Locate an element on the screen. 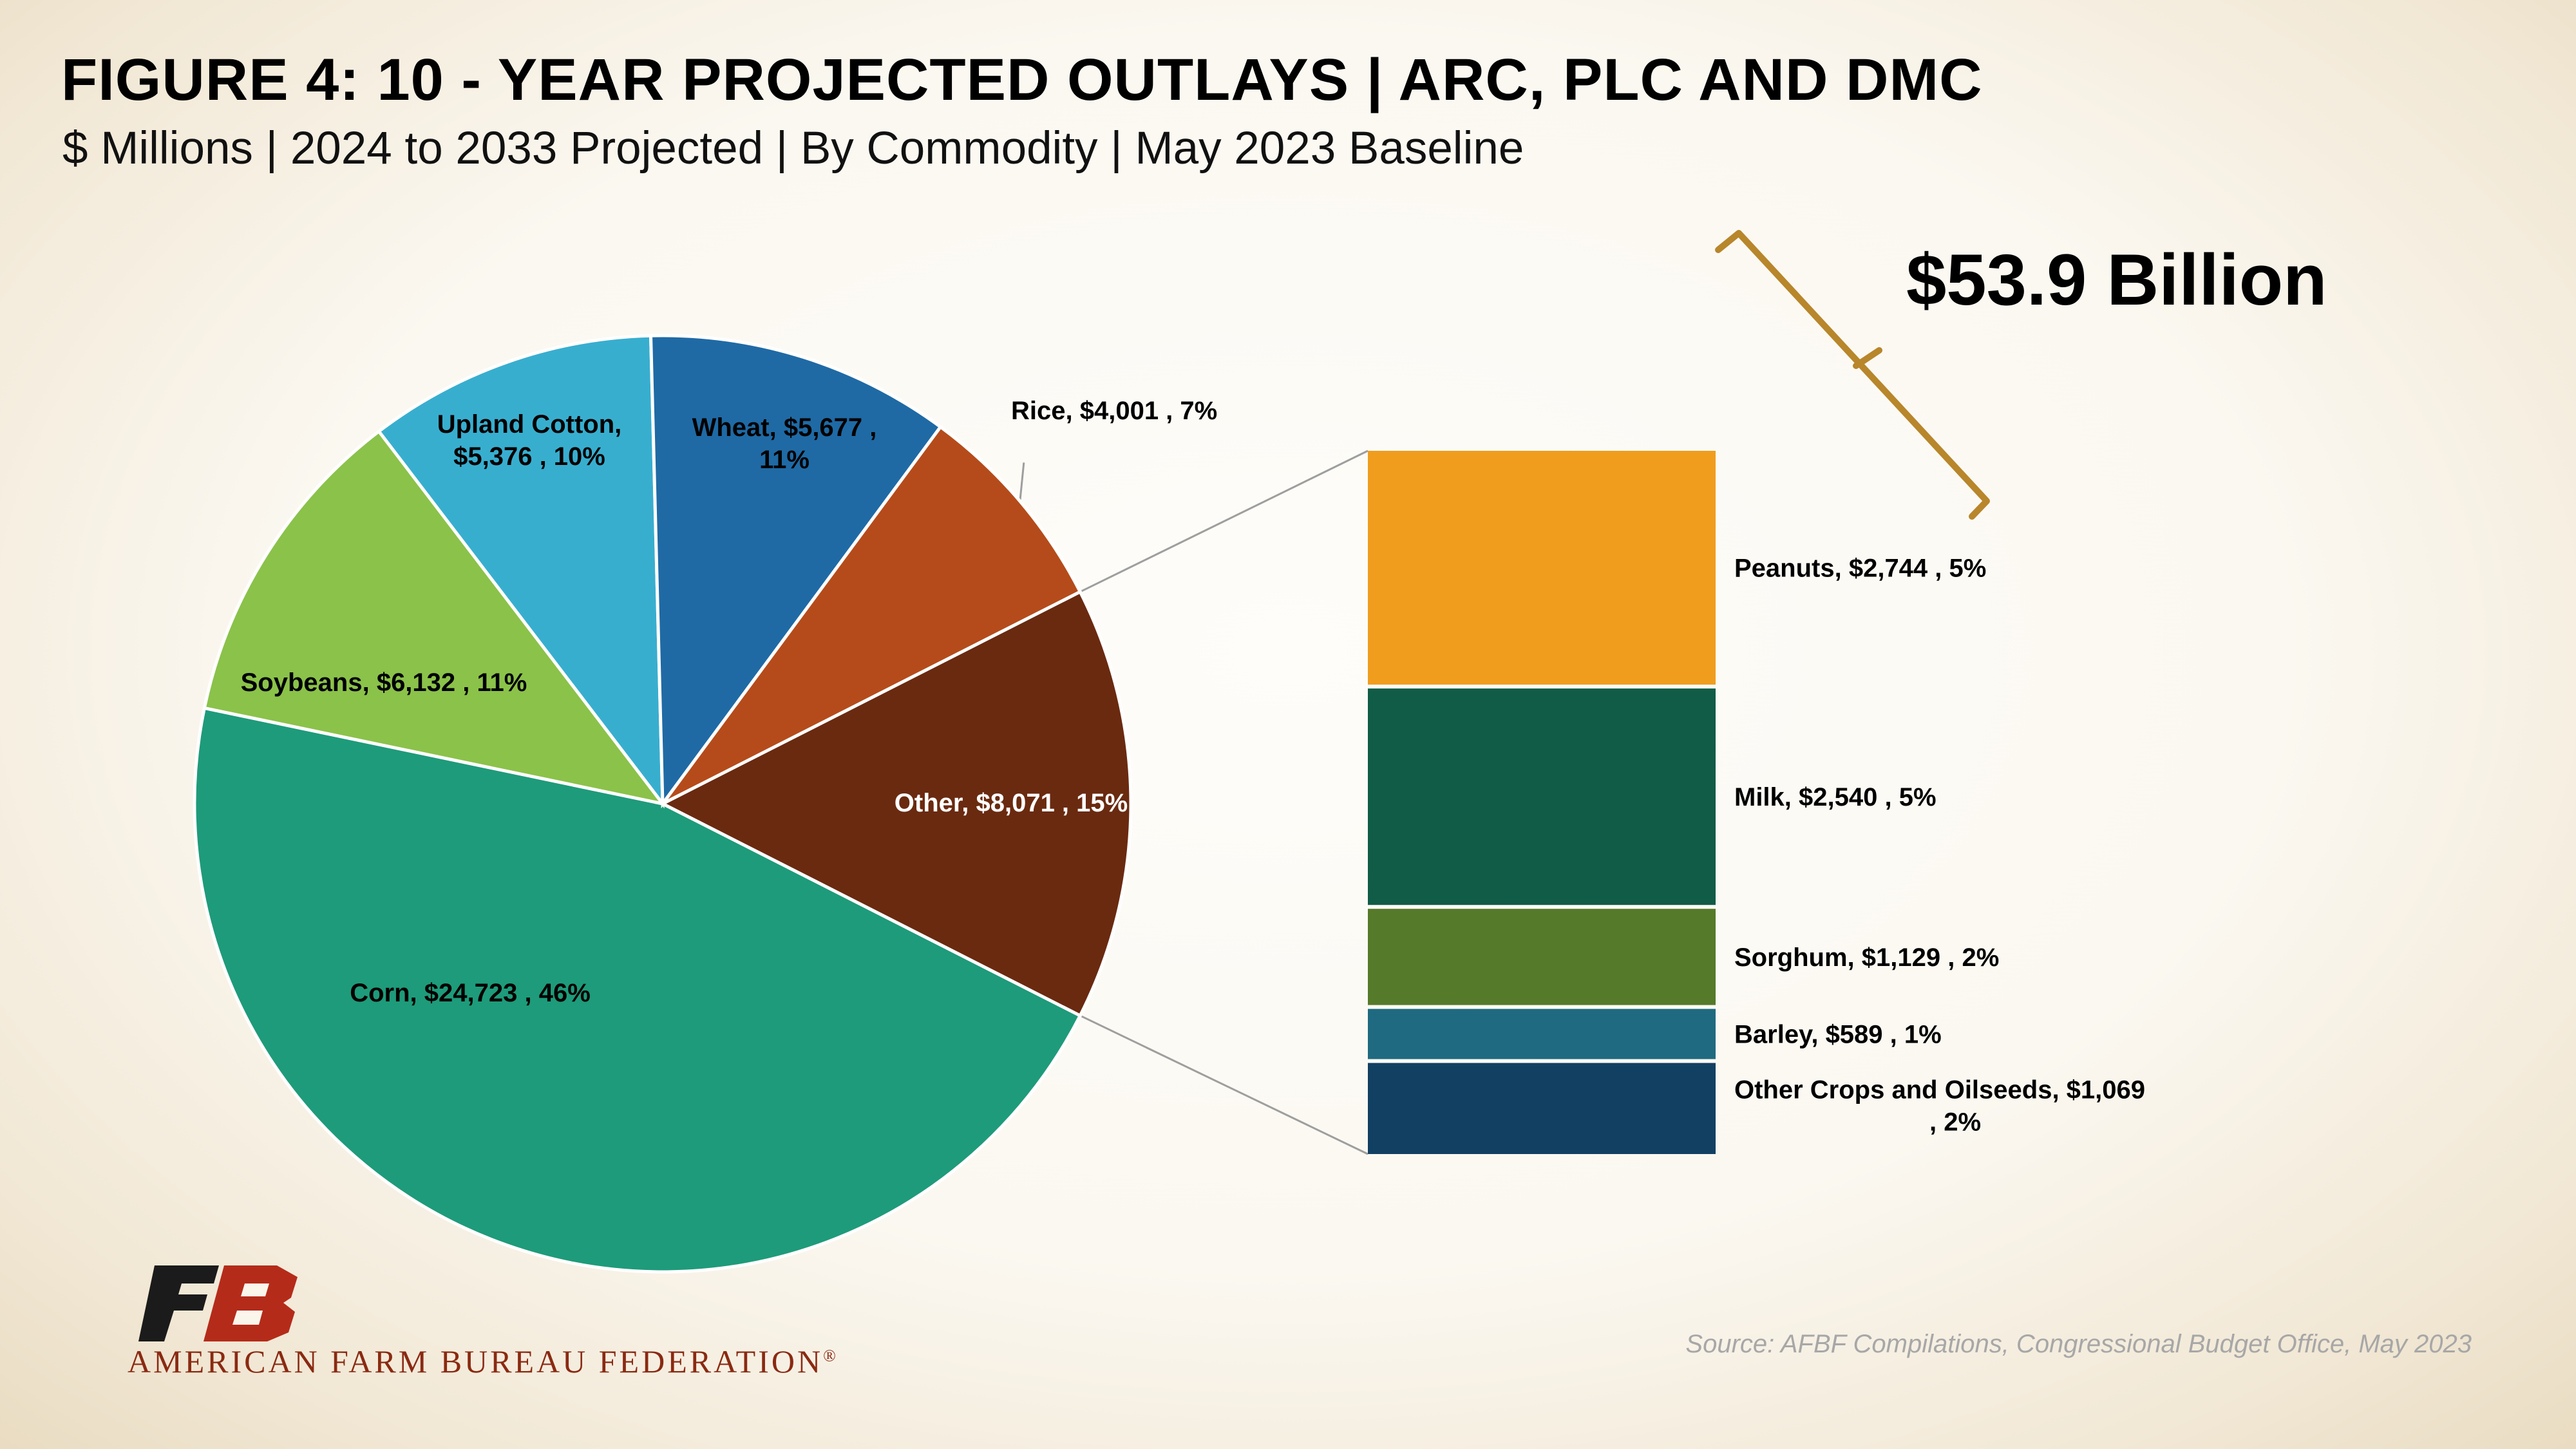 The width and height of the screenshot is (2576, 1449). pie-label-wheat-line: Wheat, $5,677 , is located at coordinates (784, 428).